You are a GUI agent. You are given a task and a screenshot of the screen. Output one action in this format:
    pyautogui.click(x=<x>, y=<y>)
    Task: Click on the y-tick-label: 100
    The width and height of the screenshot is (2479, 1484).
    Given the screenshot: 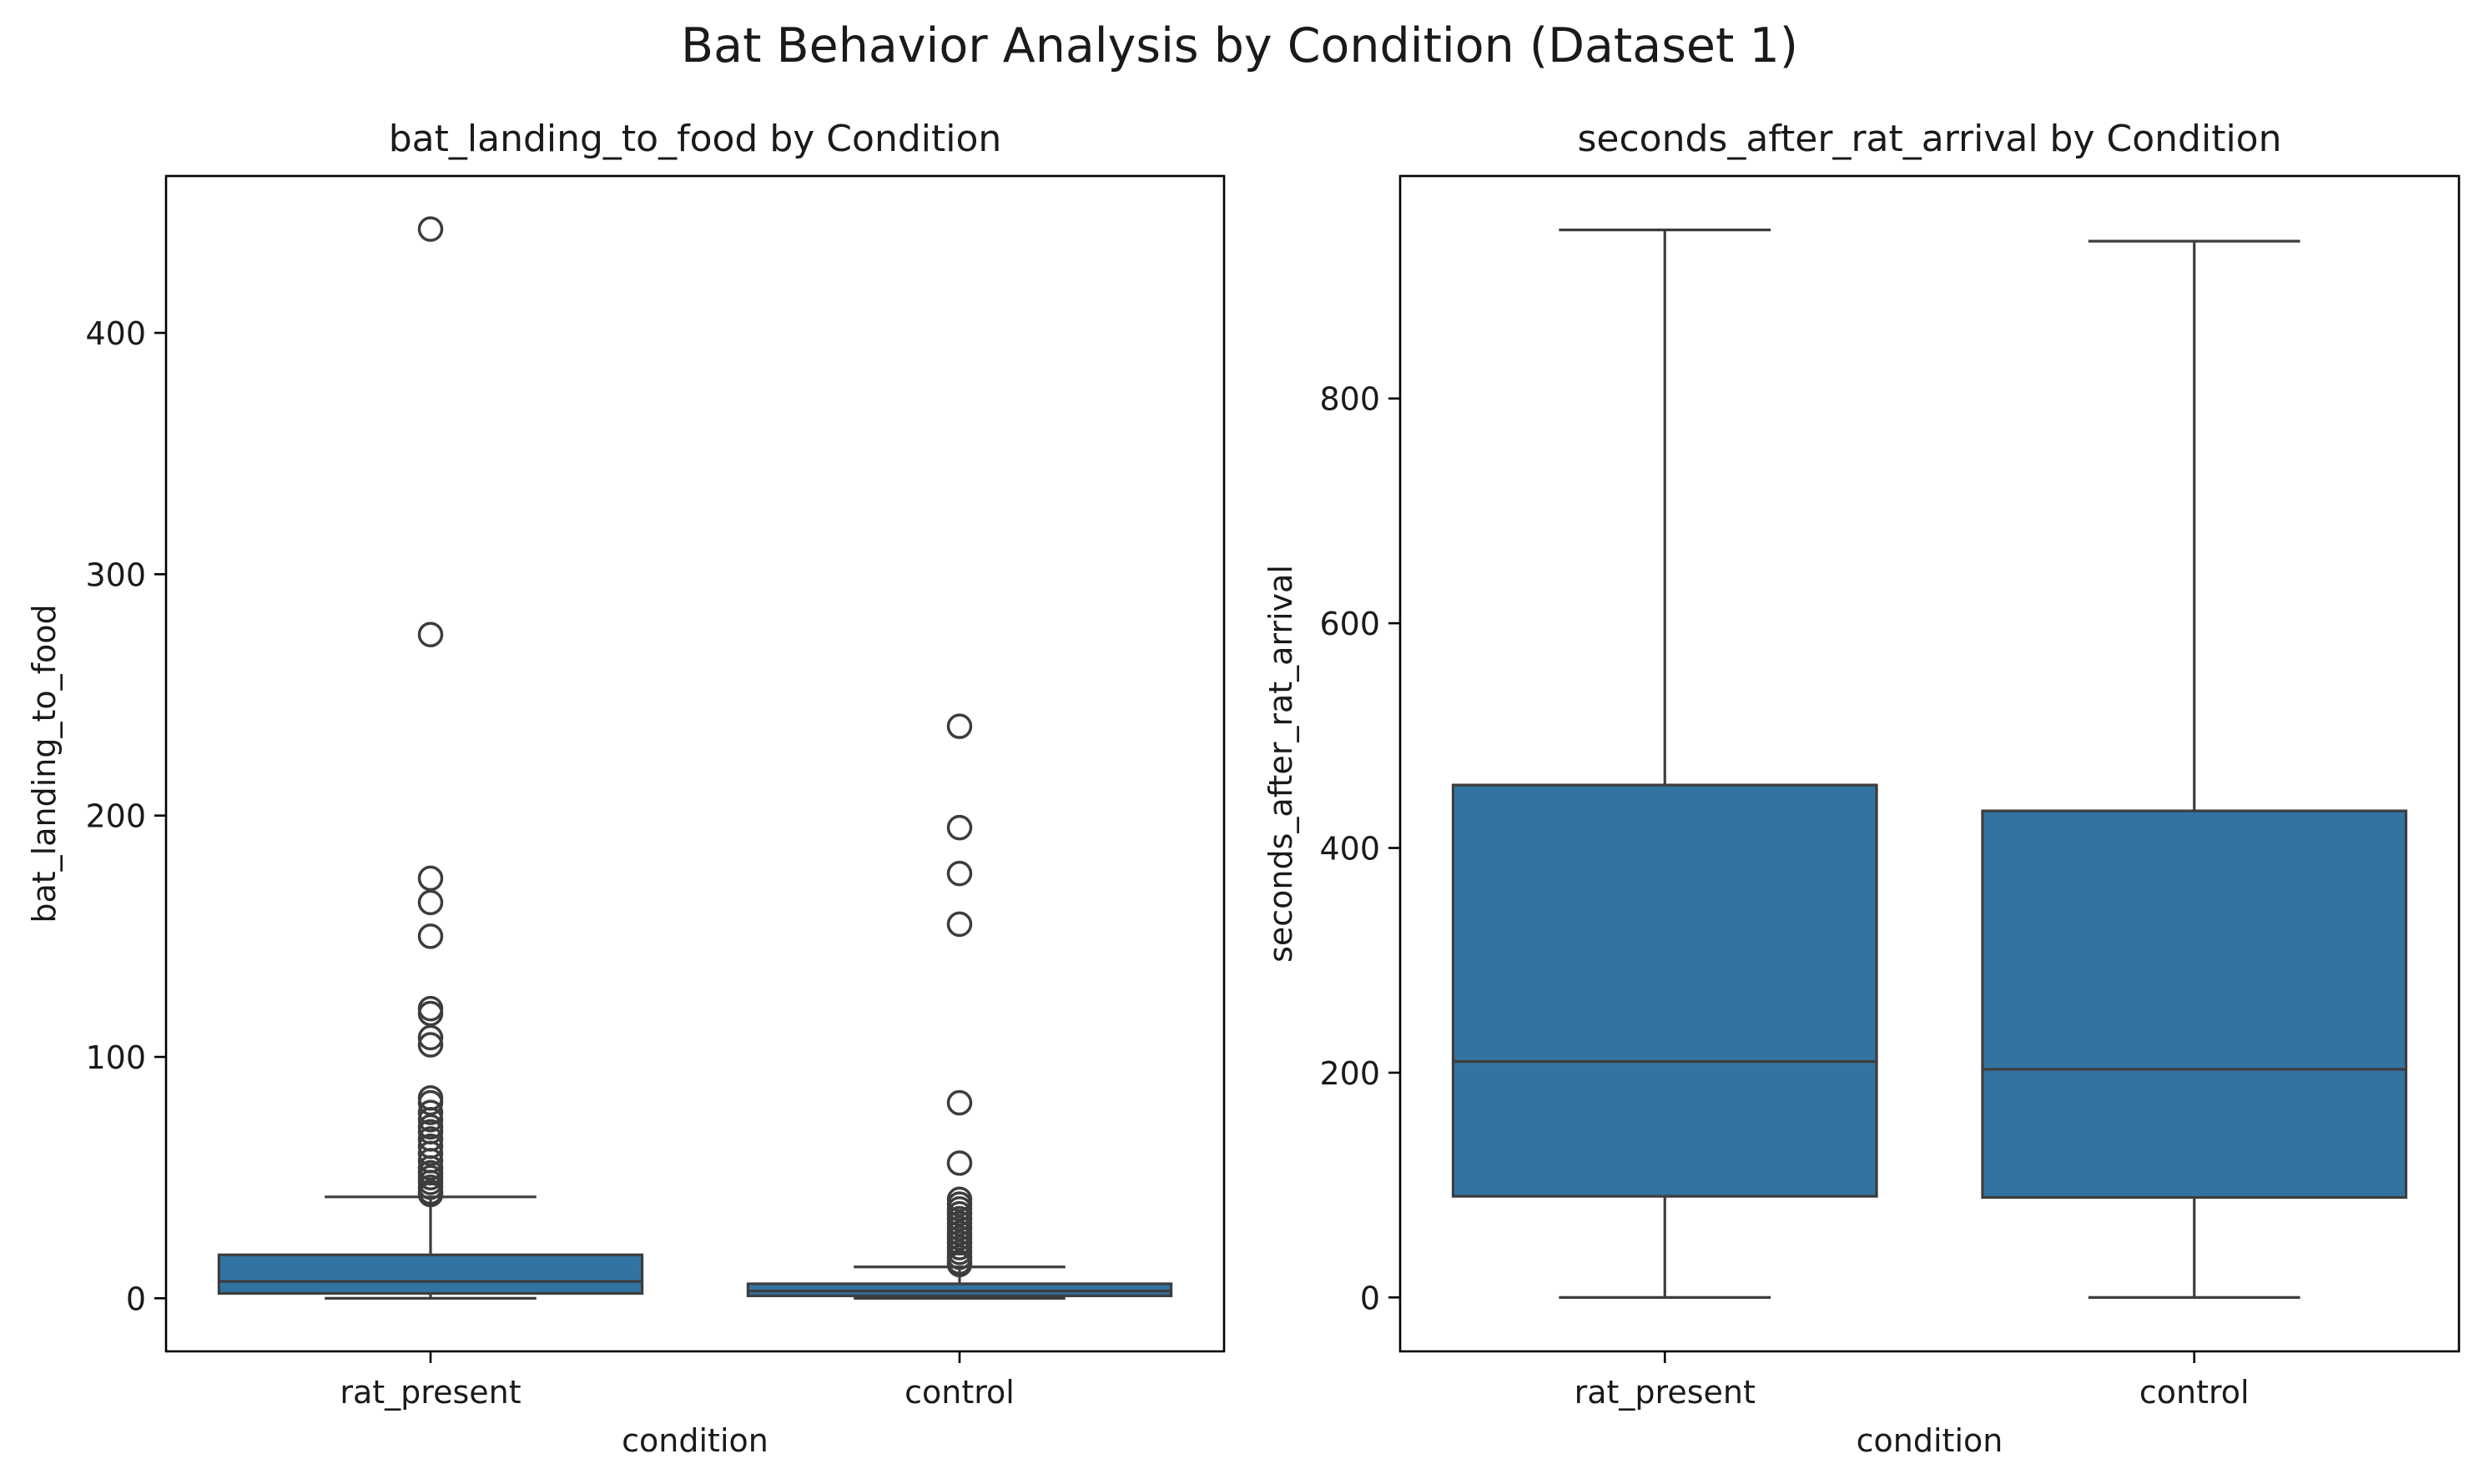 What is the action you would take?
    pyautogui.click(x=116, y=1057)
    